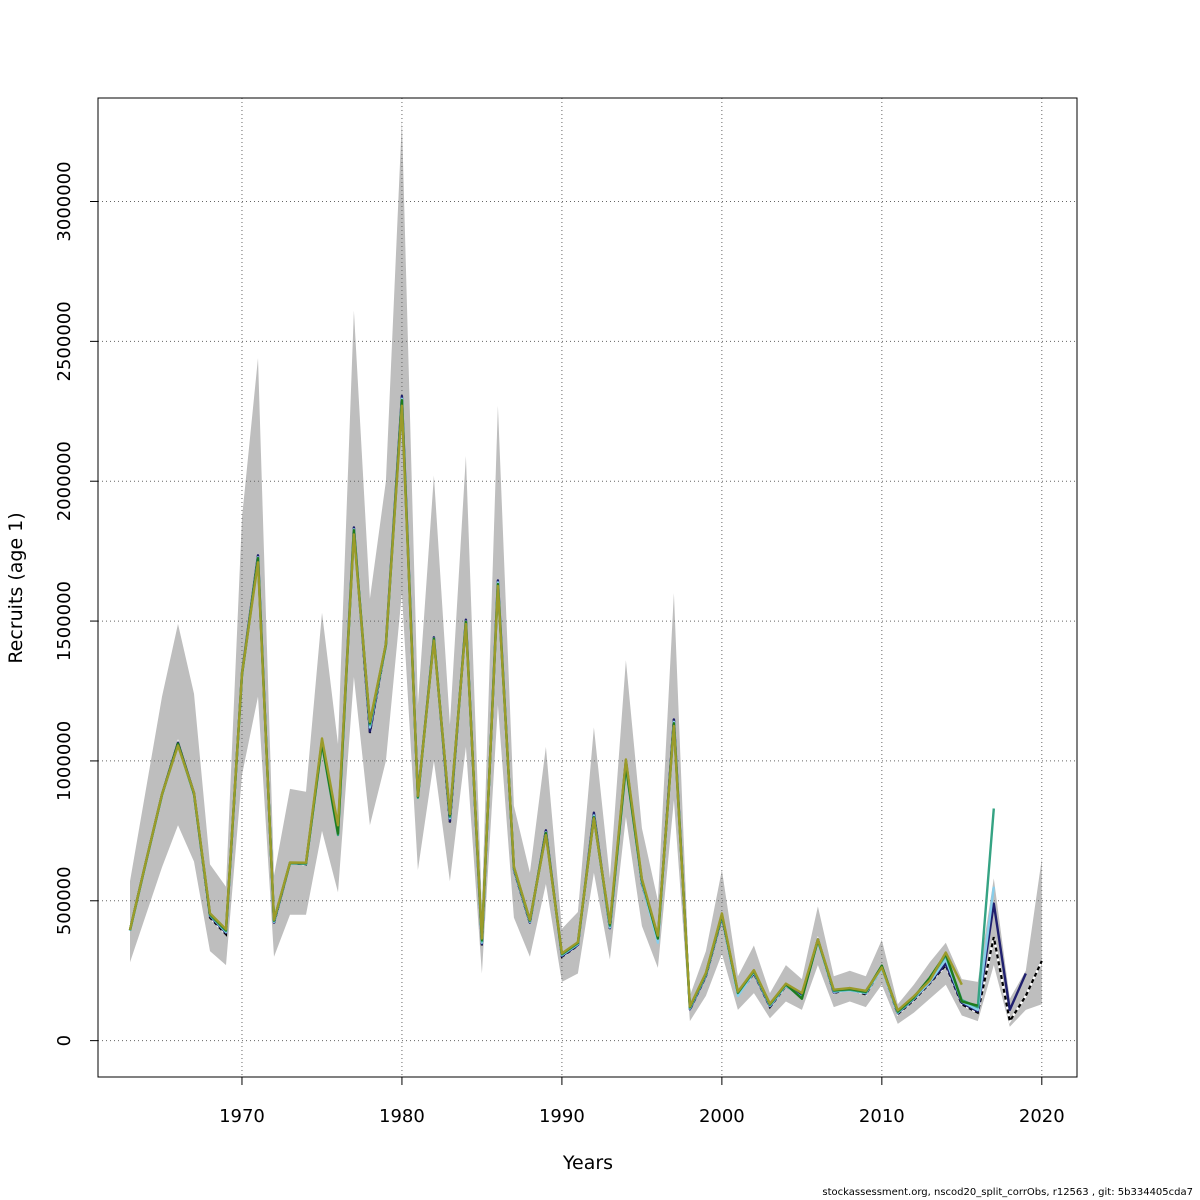 Image resolution: width=1200 pixels, height=1200 pixels. What do you see at coordinates (64, 761) in the screenshot?
I see `y-tick-label: 1000000` at bounding box center [64, 761].